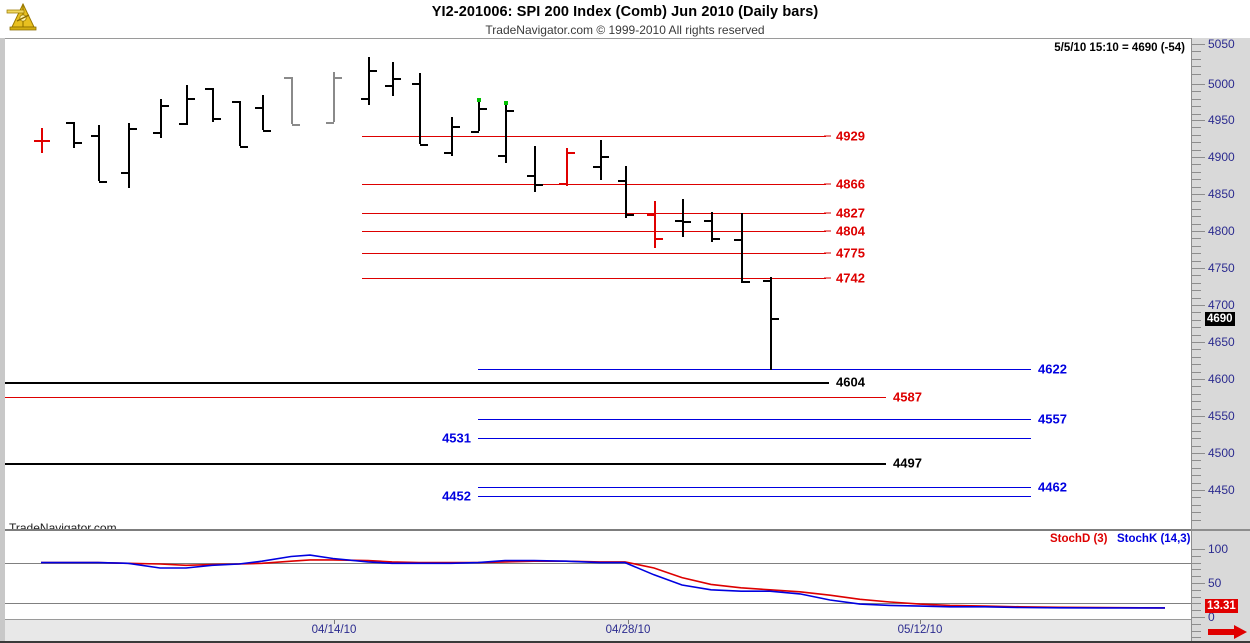  I want to click on axis-tick-label: 4500, so click(1221, 453).